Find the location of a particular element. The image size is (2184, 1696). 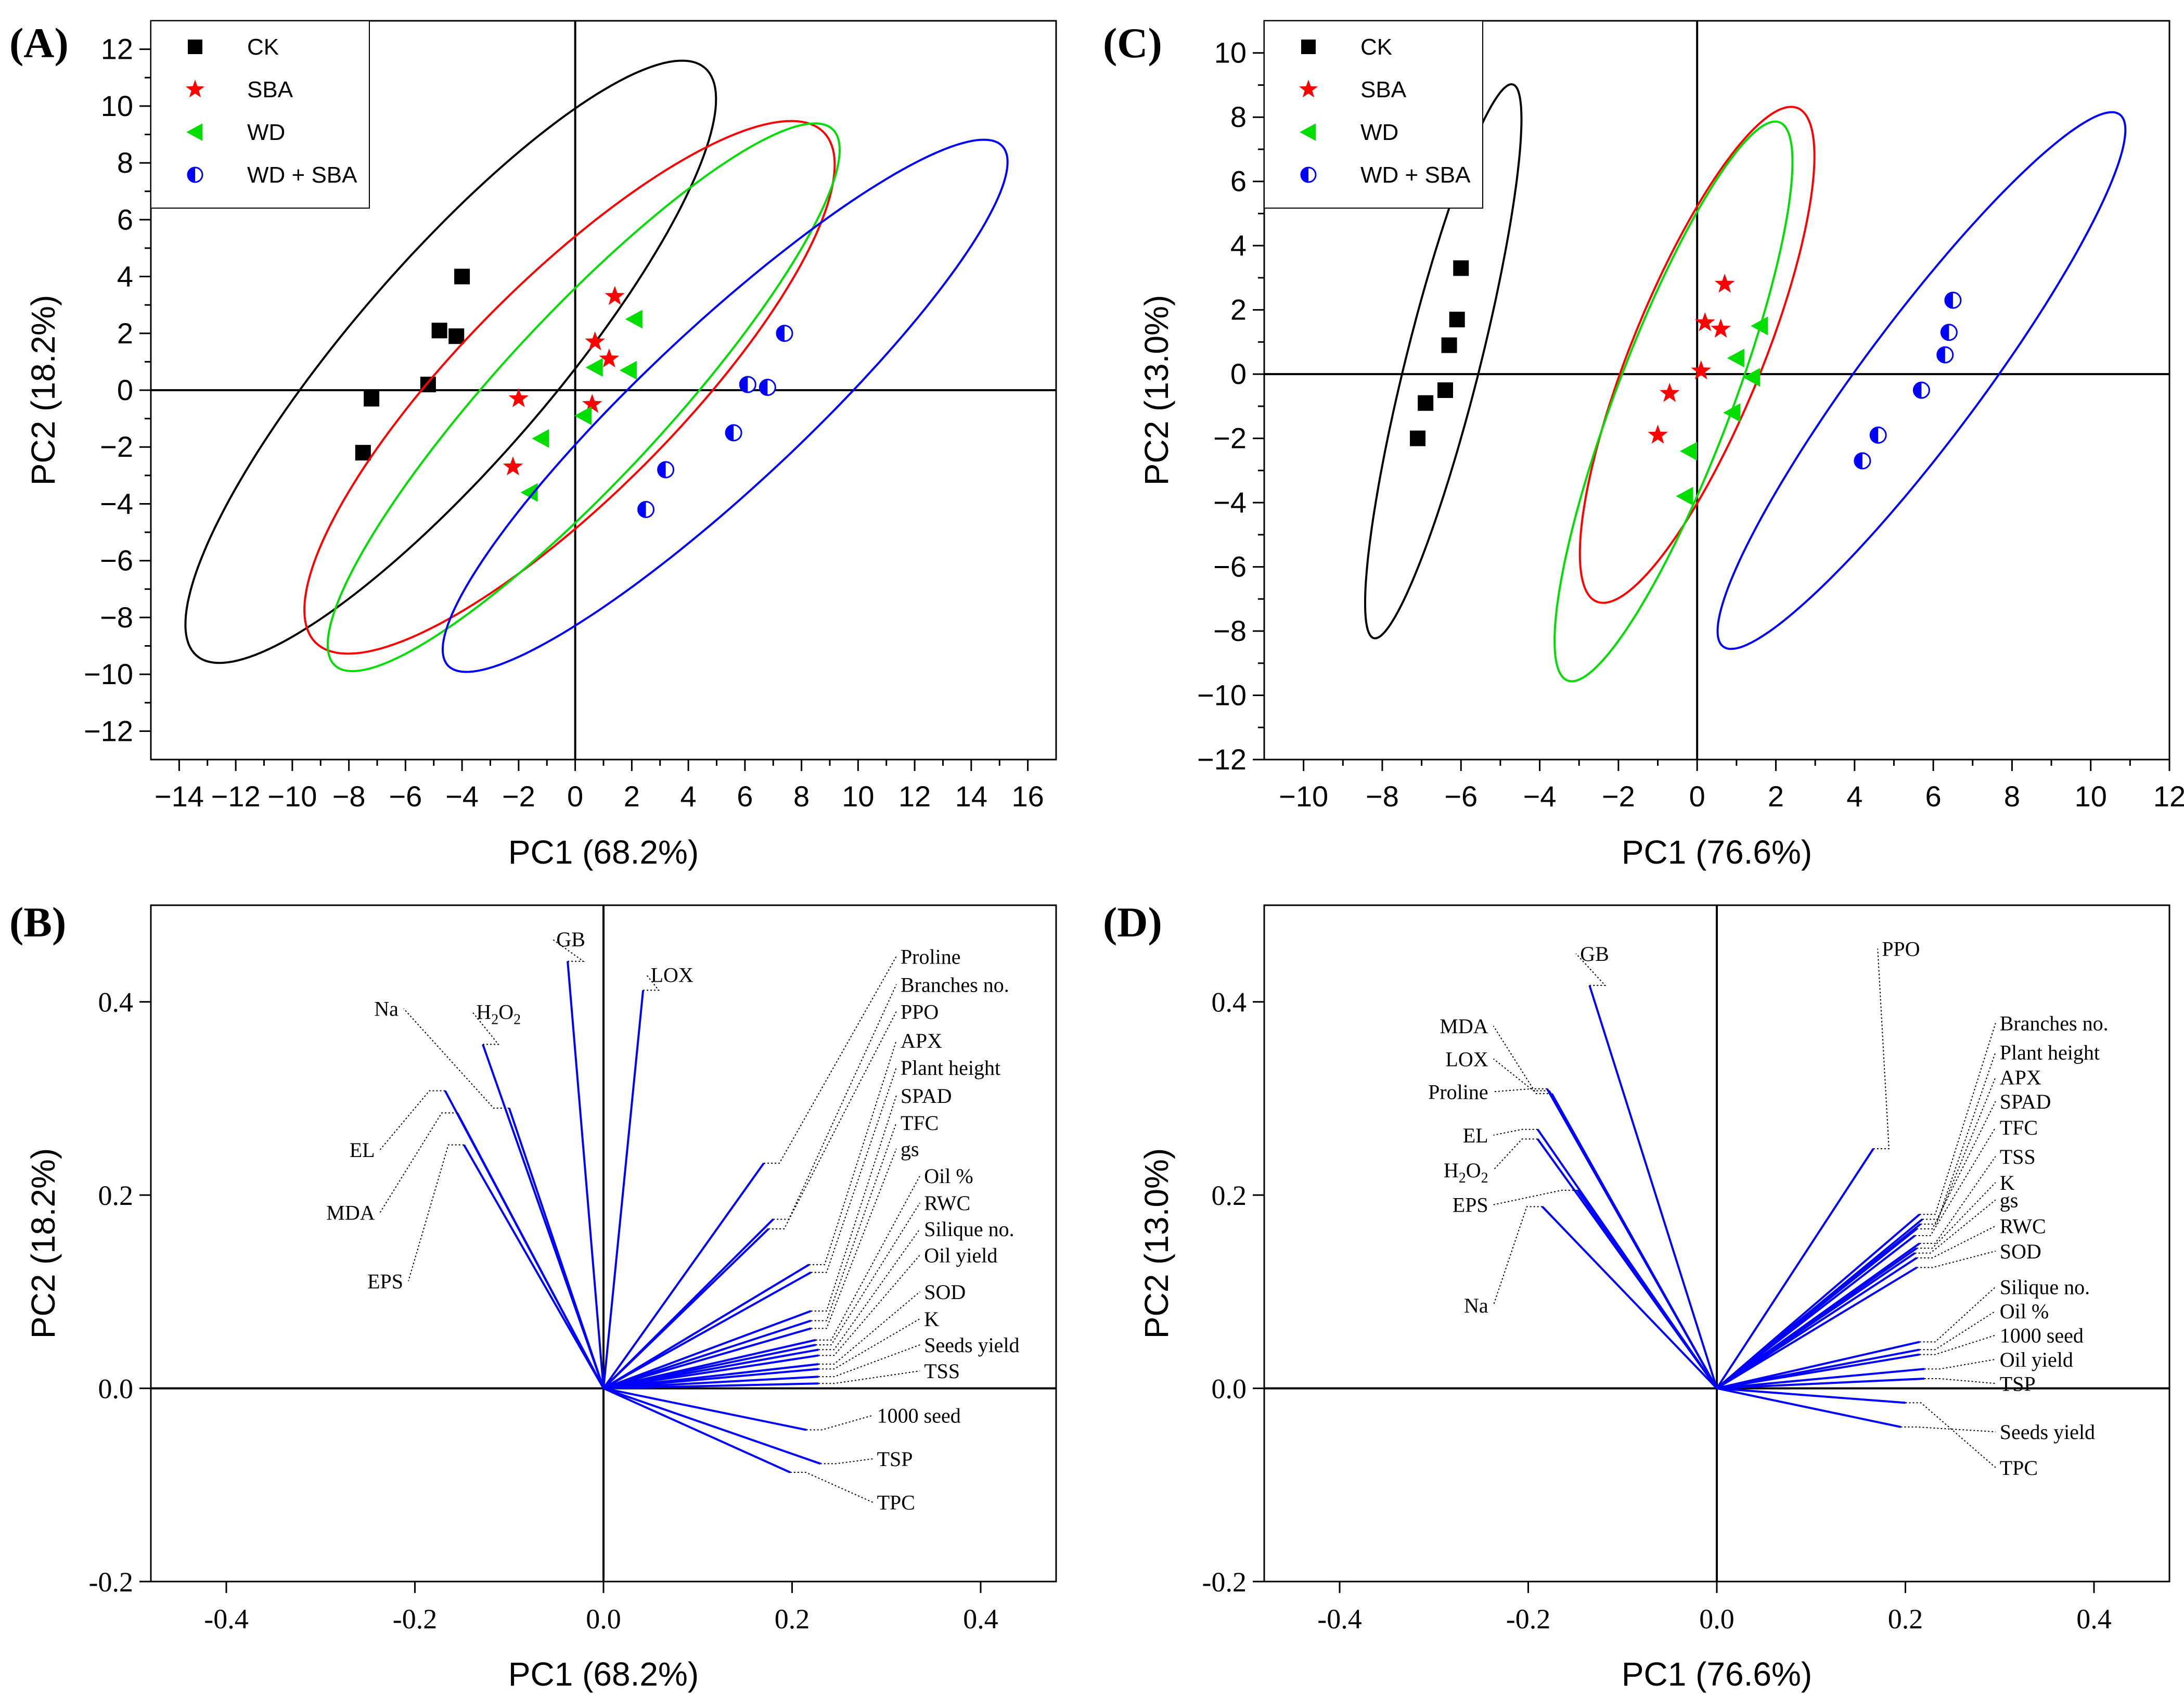

legend: CK SBA WD WD + SBA is located at coordinates (260, 115).